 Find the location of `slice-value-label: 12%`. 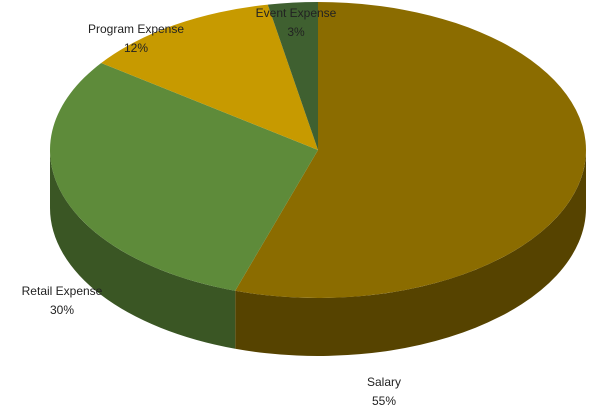

slice-value-label: 12% is located at coordinates (136, 48).